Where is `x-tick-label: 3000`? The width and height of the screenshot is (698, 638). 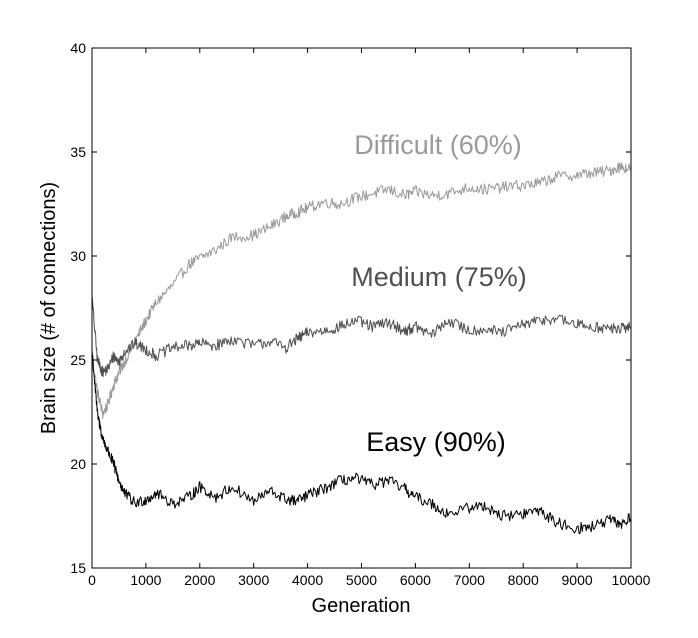
x-tick-label: 3000 is located at coordinates (253, 580).